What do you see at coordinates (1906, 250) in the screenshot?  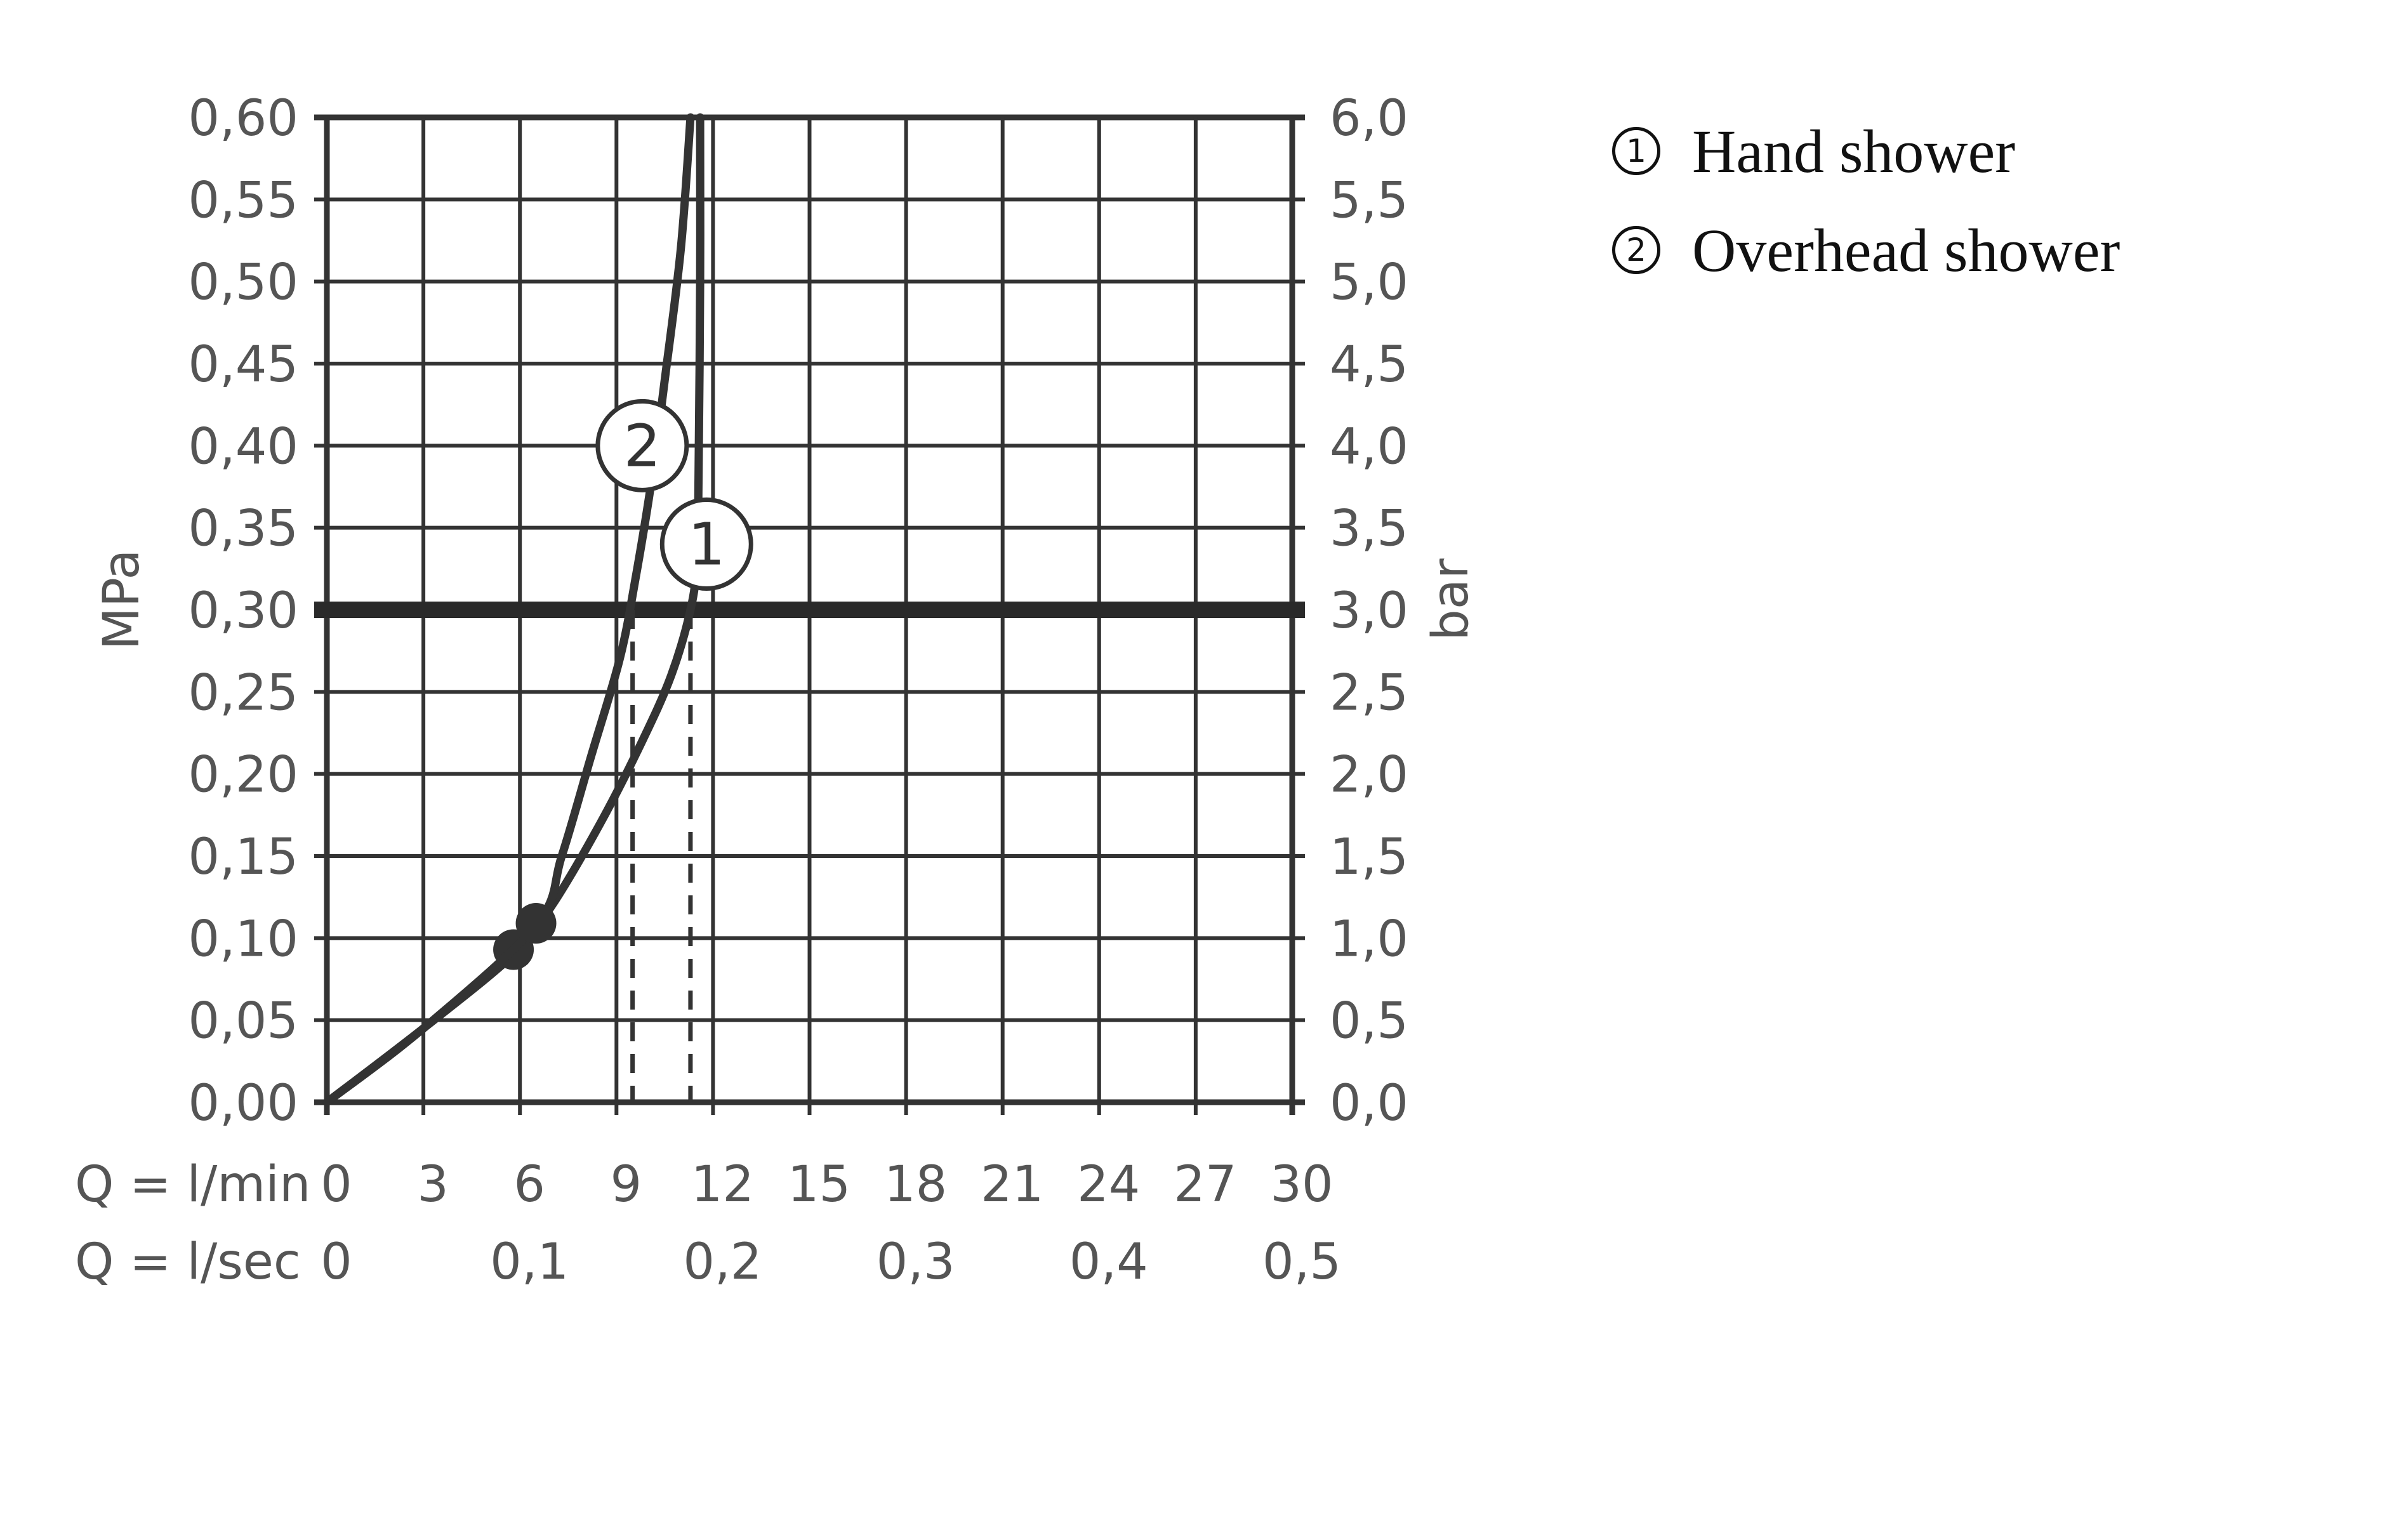 I see `legend-label-overhead-shower: Overhead shower` at bounding box center [1906, 250].